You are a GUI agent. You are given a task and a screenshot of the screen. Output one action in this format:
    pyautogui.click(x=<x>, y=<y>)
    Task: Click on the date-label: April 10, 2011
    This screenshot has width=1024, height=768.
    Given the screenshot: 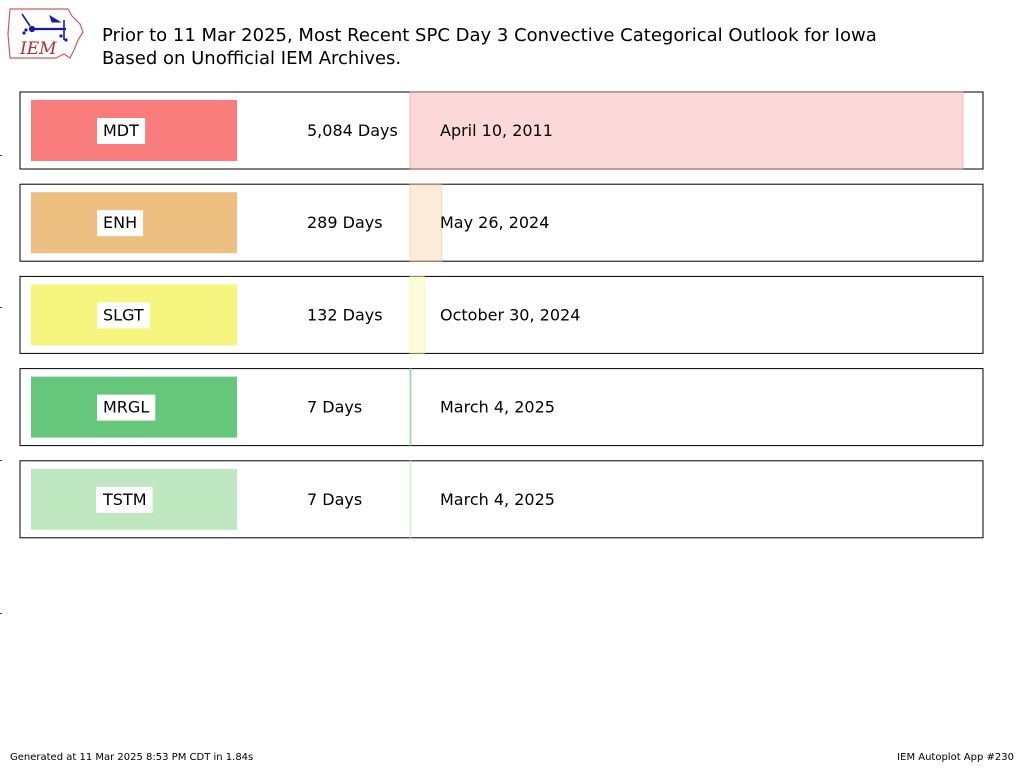 What is the action you would take?
    pyautogui.click(x=496, y=130)
    